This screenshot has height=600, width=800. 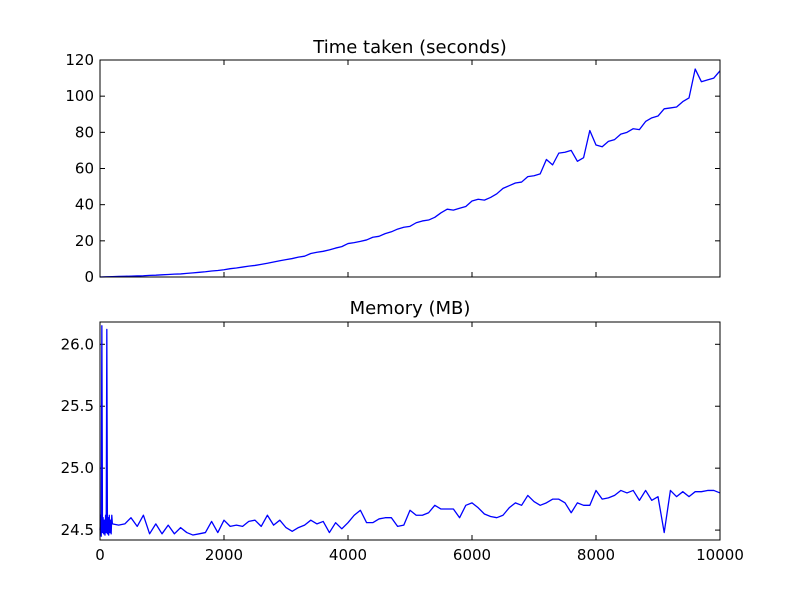 I want to click on memory-ytick-label: 25.5, so click(x=77, y=406).